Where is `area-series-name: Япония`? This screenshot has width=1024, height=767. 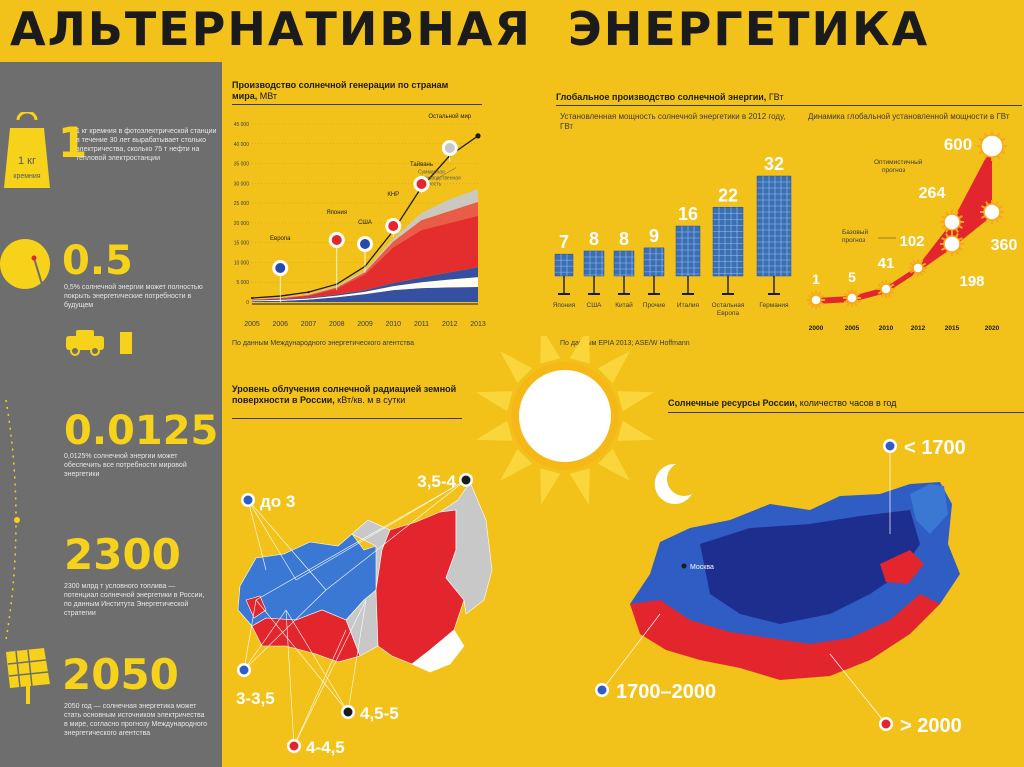
area-series-name: Япония is located at coordinates (336, 213).